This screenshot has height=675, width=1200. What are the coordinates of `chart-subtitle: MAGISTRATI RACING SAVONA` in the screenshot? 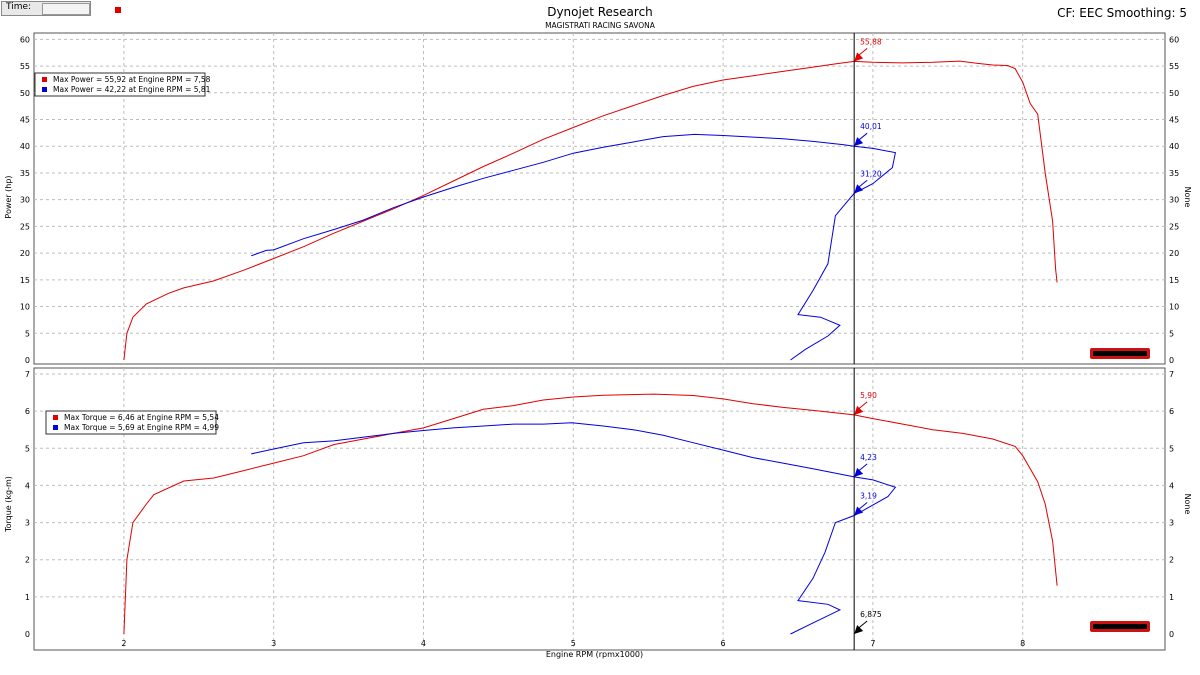 It's located at (600, 25).